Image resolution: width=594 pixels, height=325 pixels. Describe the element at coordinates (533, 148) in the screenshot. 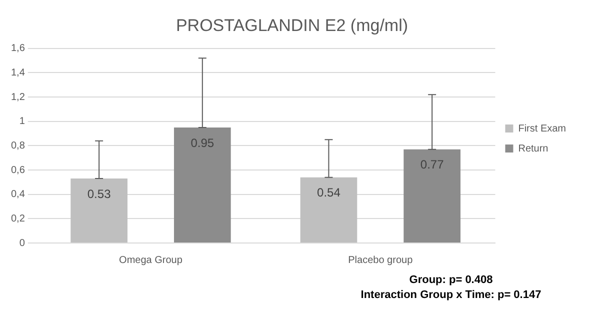

I see `legend-label: Return` at that location.